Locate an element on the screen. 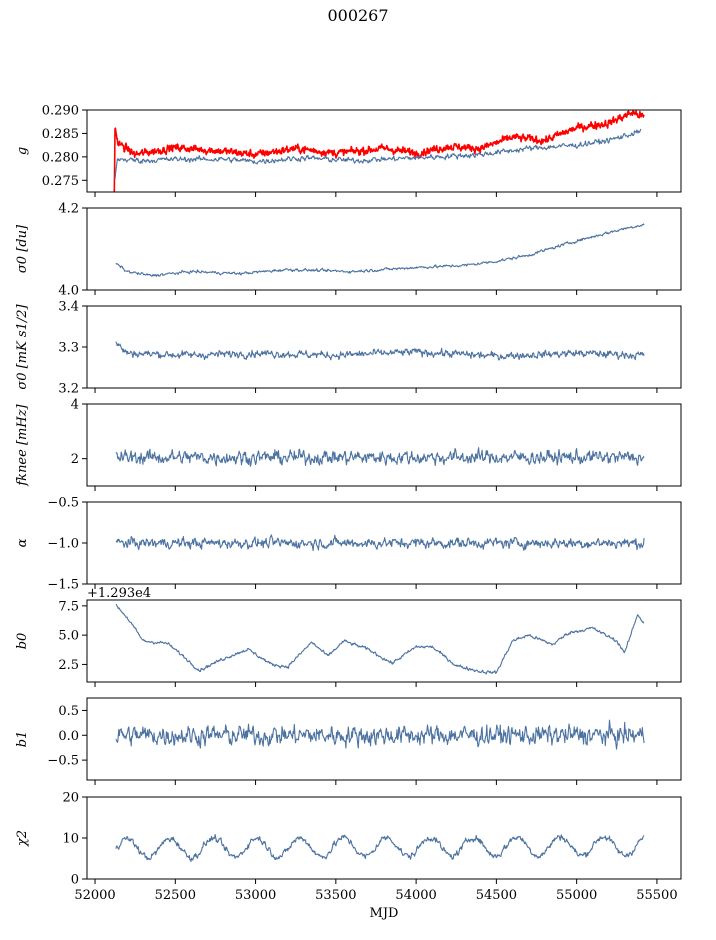 The height and width of the screenshot is (940, 716). x-tick-label-2: 52500 is located at coordinates (175, 895).